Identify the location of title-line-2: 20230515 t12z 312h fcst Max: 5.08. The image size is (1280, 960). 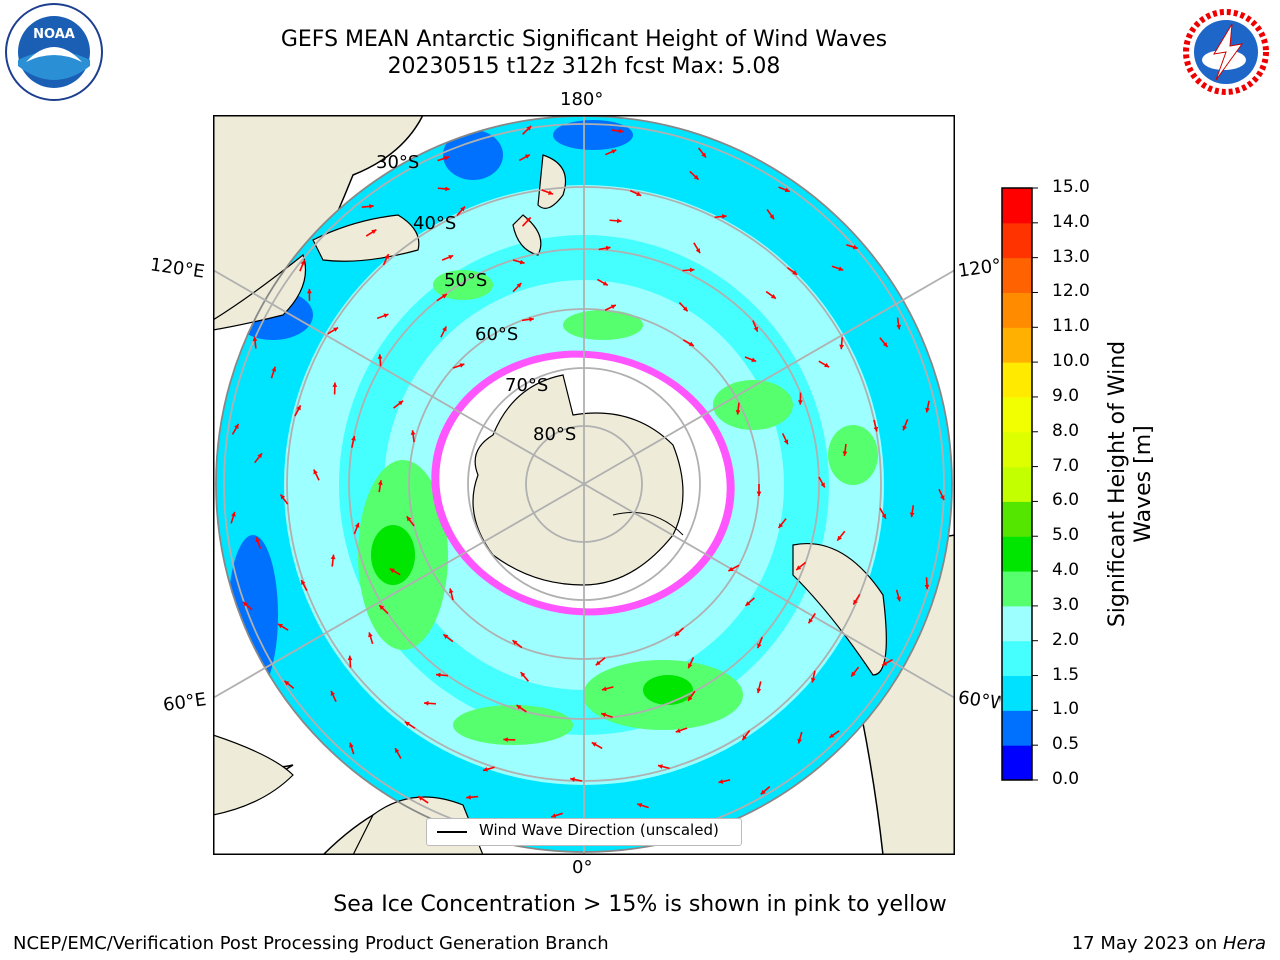
(584, 66).